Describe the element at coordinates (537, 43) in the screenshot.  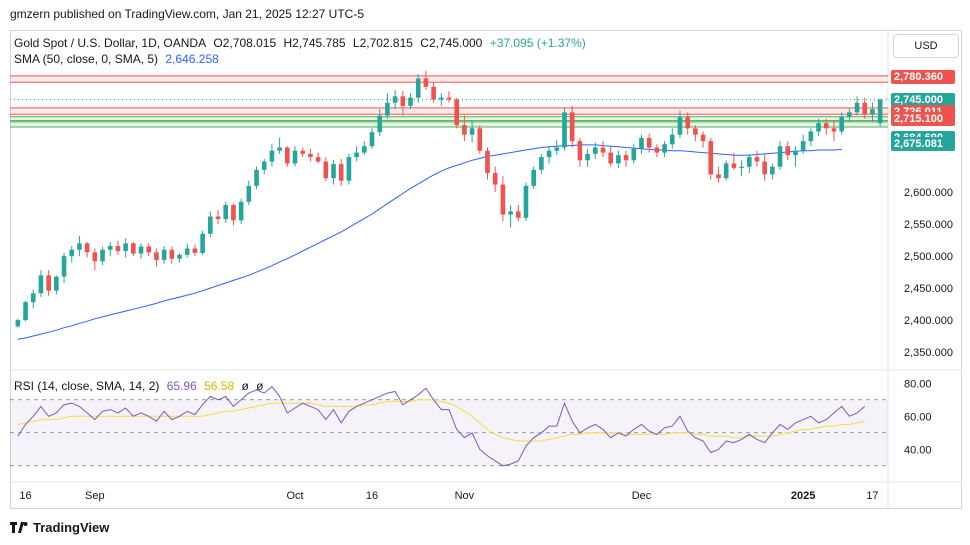
I see `change-value: +37.095 (+1.37%)` at that location.